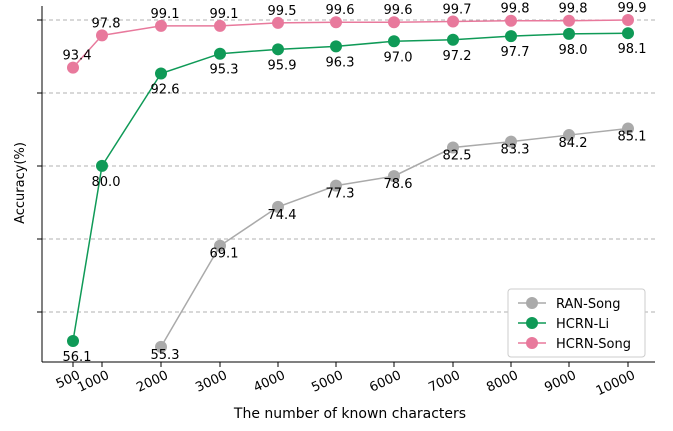 This screenshot has width=673, height=431. I want to click on data-label: 97.2, so click(457, 56).